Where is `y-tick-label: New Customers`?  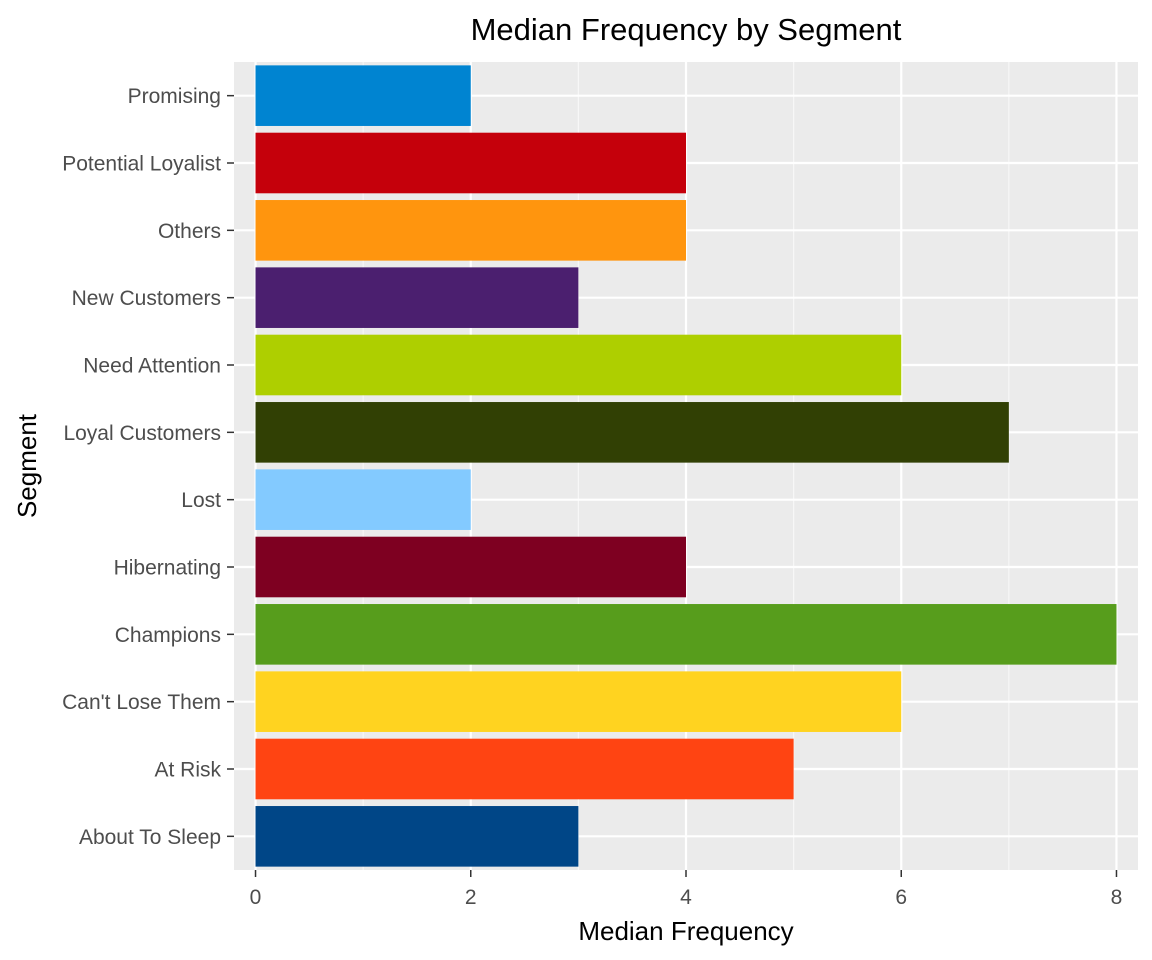
y-tick-label: New Customers is located at coordinates (146, 298).